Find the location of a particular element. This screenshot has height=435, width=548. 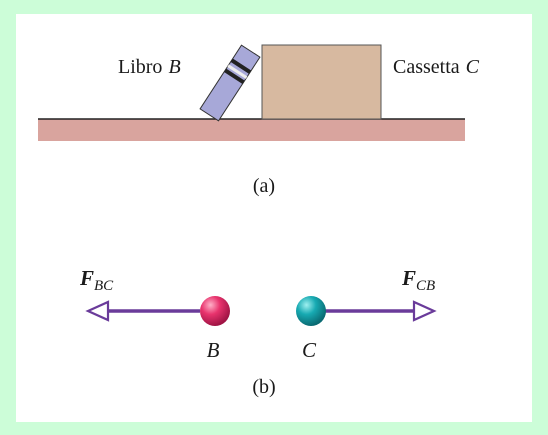

particle-b is located at coordinates (215, 311).